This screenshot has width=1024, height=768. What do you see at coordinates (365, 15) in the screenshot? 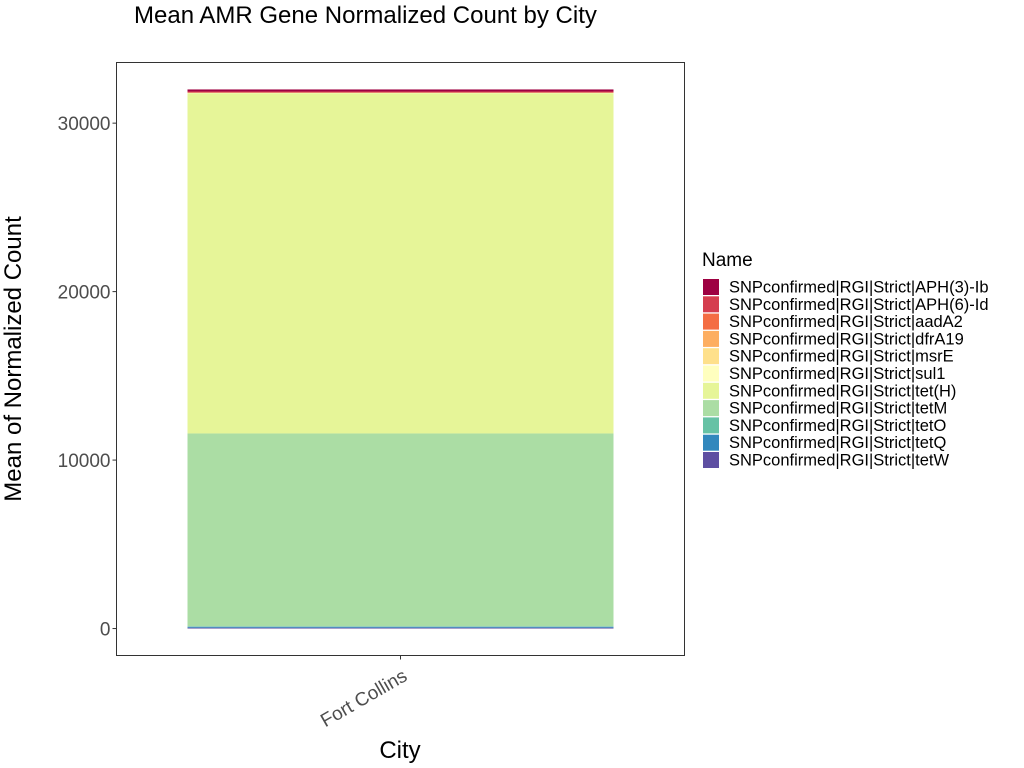
I see `chart-title: Mean AMR Gene Normalized Count by City` at bounding box center [365, 15].